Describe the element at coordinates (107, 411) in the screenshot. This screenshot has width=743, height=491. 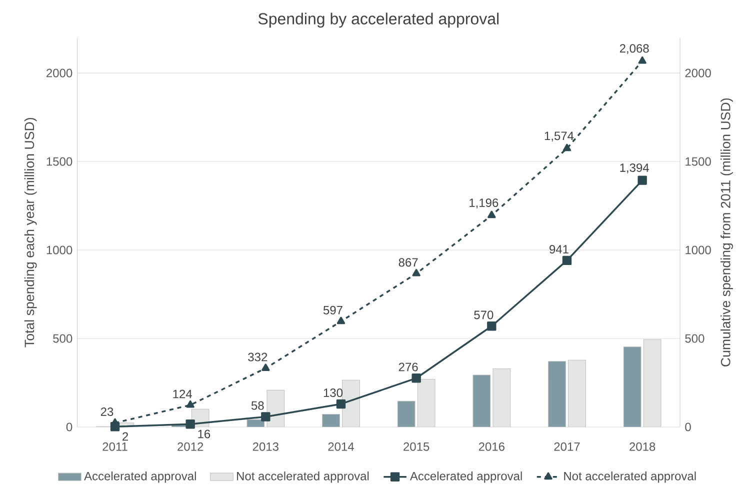
I see `data-label: 23` at that location.